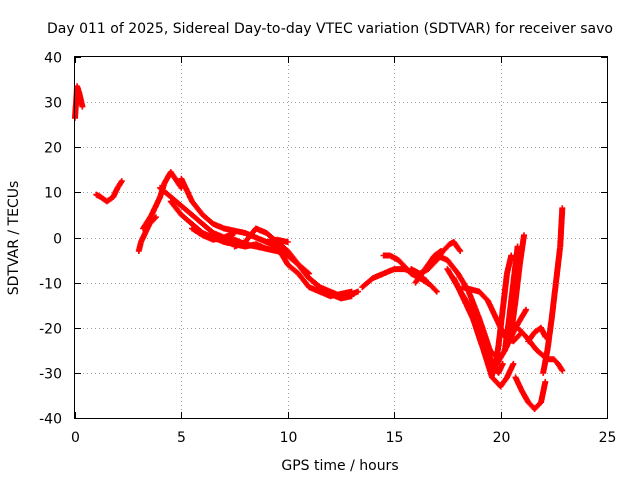 The width and height of the screenshot is (640, 480). Describe the element at coordinates (53, 149) in the screenshot. I see `y-tick-label: 20` at that location.